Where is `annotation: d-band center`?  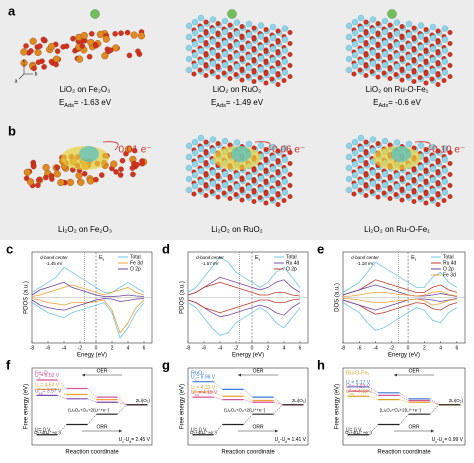 annotation: d-band center is located at coordinates (365, 257).